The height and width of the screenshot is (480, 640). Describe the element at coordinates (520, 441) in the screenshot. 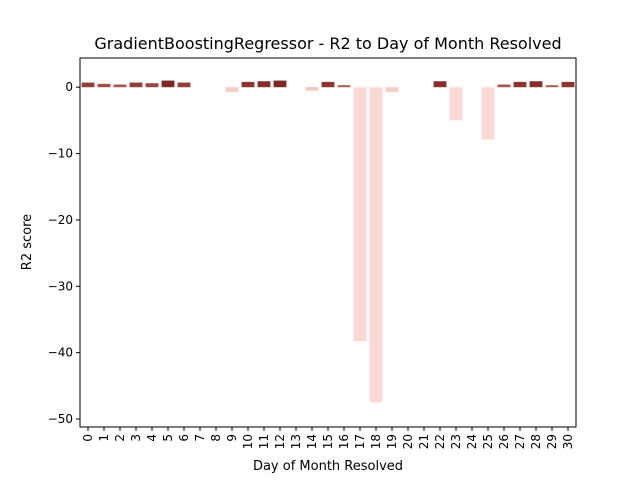

I see `x-tick-label: 27` at that location.